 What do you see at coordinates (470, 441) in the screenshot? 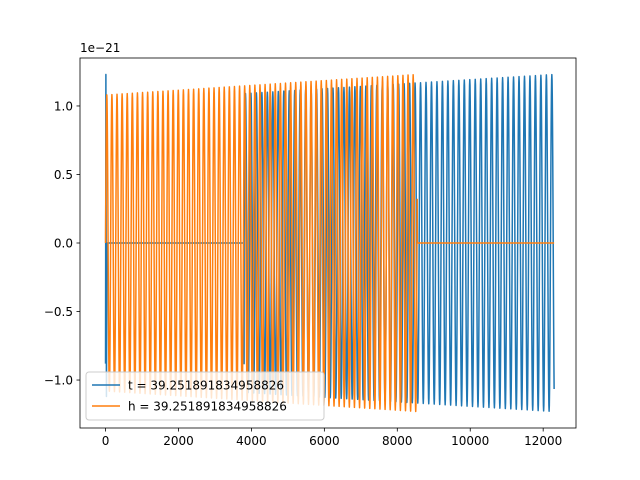
I see `x-tick-label: 10000` at bounding box center [470, 441].